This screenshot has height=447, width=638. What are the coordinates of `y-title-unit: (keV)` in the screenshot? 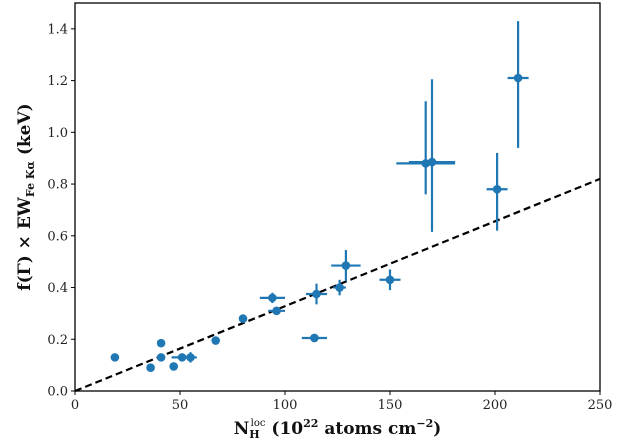 It's located at (25, 132).